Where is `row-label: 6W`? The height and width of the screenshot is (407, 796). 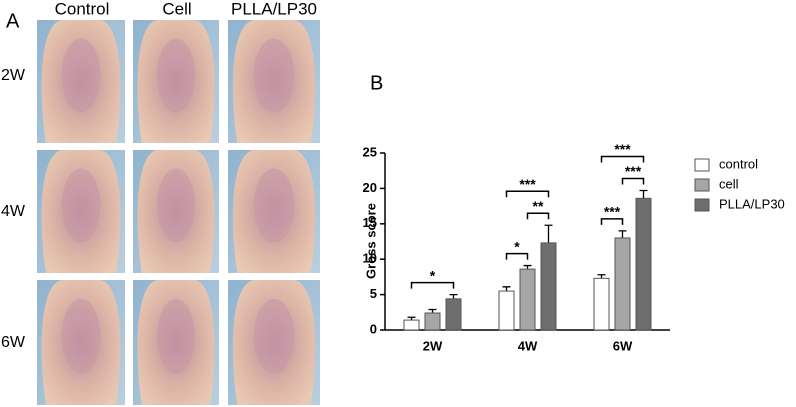 row-label: 6W is located at coordinates (13, 342).